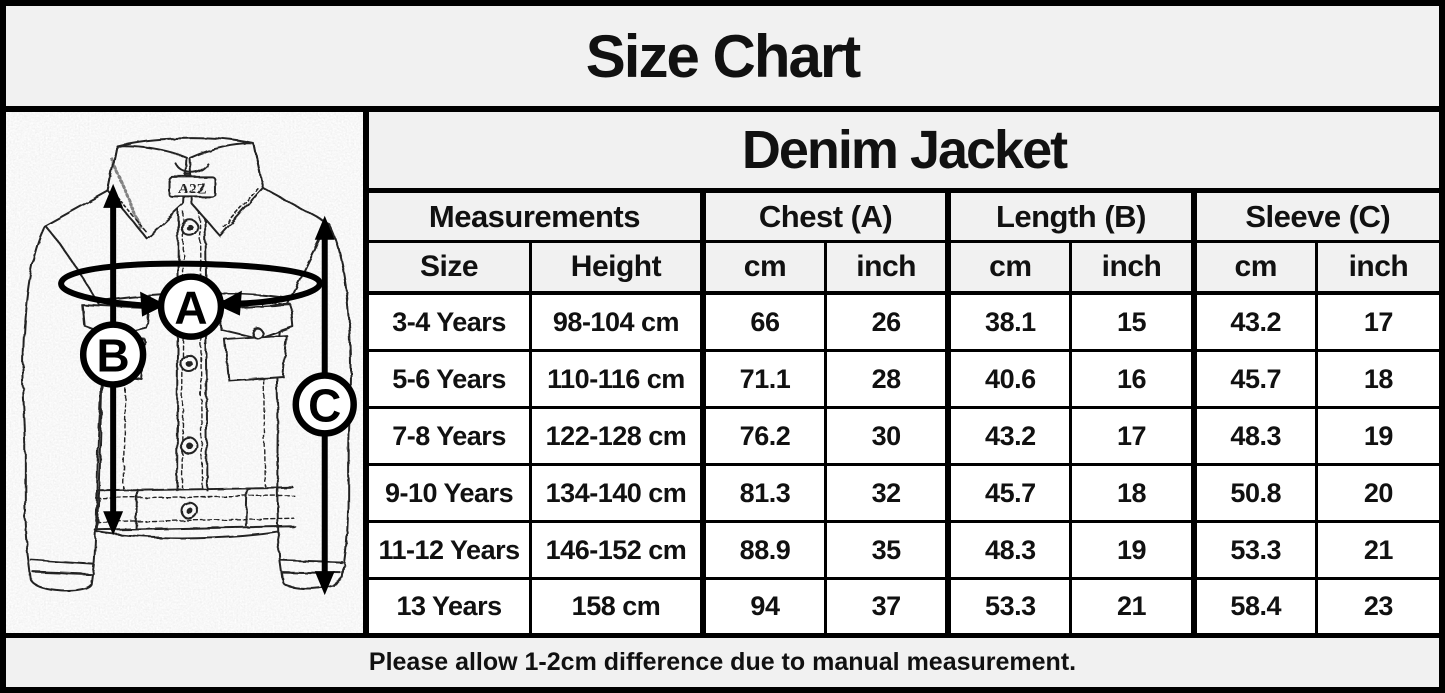 This screenshot has width=1445, height=693. What do you see at coordinates (887, 493) in the screenshot?
I see `table-cell: 32` at bounding box center [887, 493].